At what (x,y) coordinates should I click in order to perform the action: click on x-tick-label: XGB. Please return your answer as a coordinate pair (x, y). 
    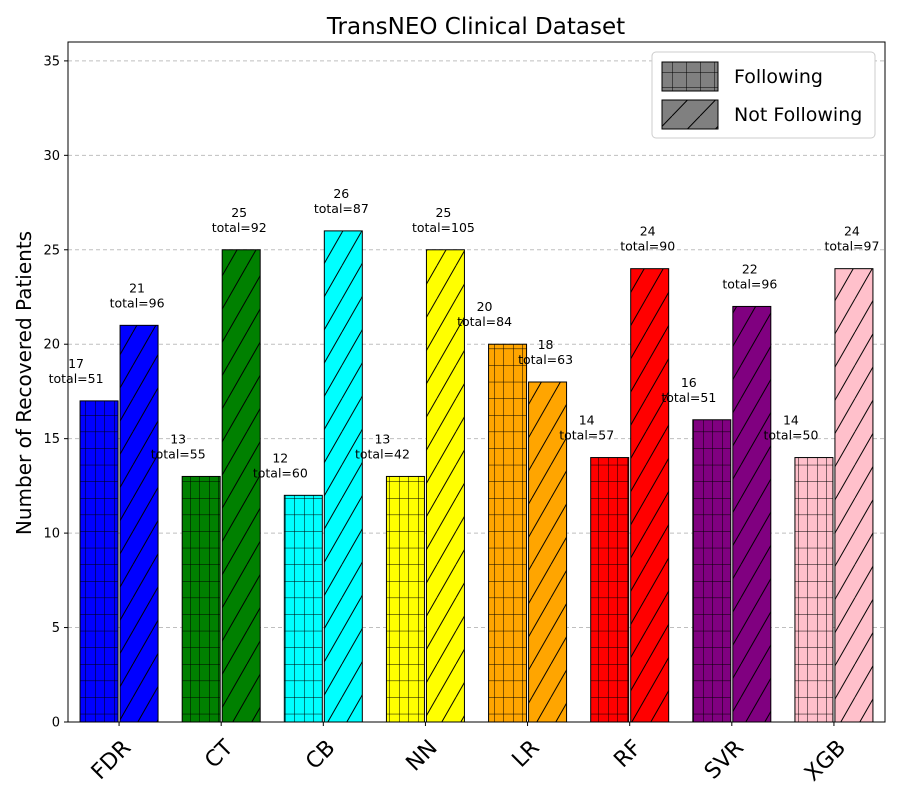
    Looking at the image, I should click on (825, 760).